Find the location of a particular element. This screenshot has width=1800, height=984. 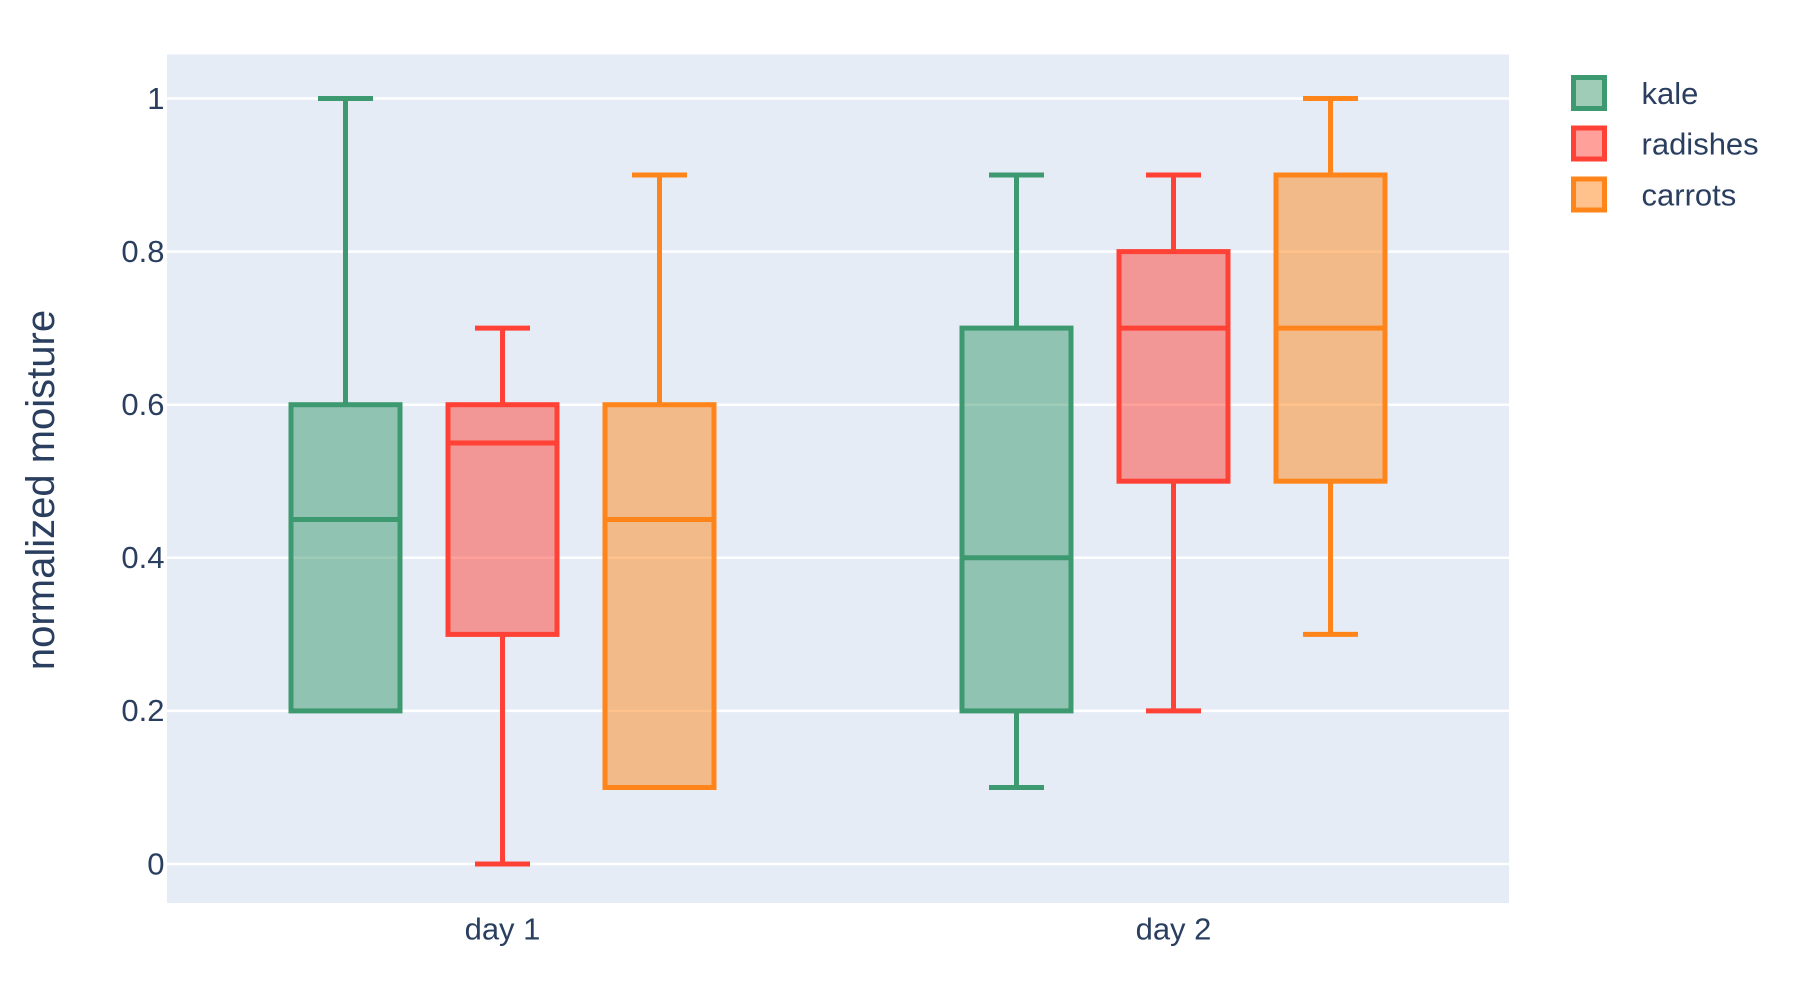

svg-text: radishes is located at coordinates (1700, 144).